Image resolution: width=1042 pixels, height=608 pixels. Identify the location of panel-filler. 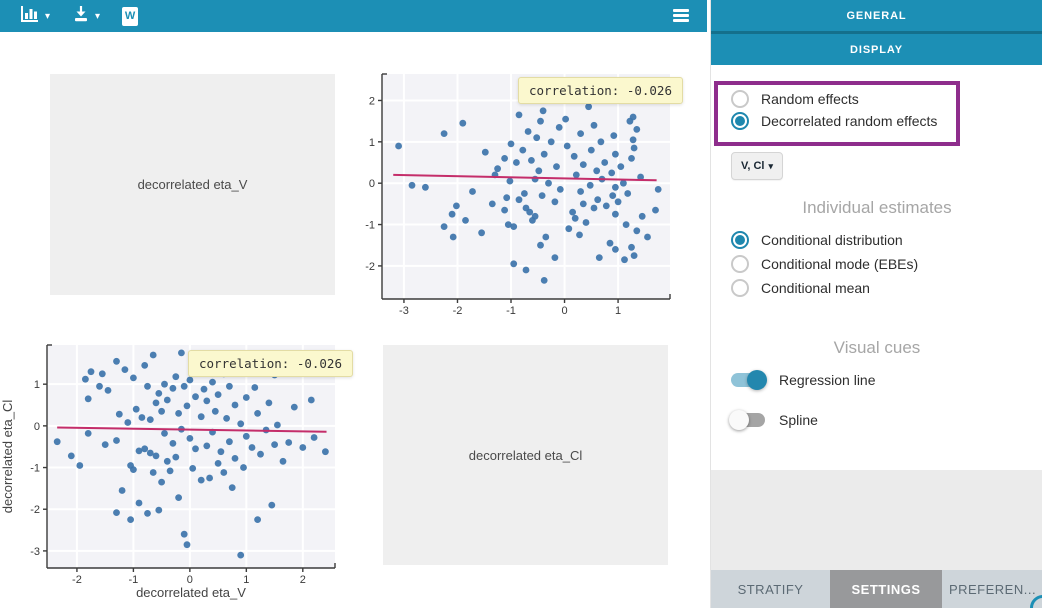
(876, 520).